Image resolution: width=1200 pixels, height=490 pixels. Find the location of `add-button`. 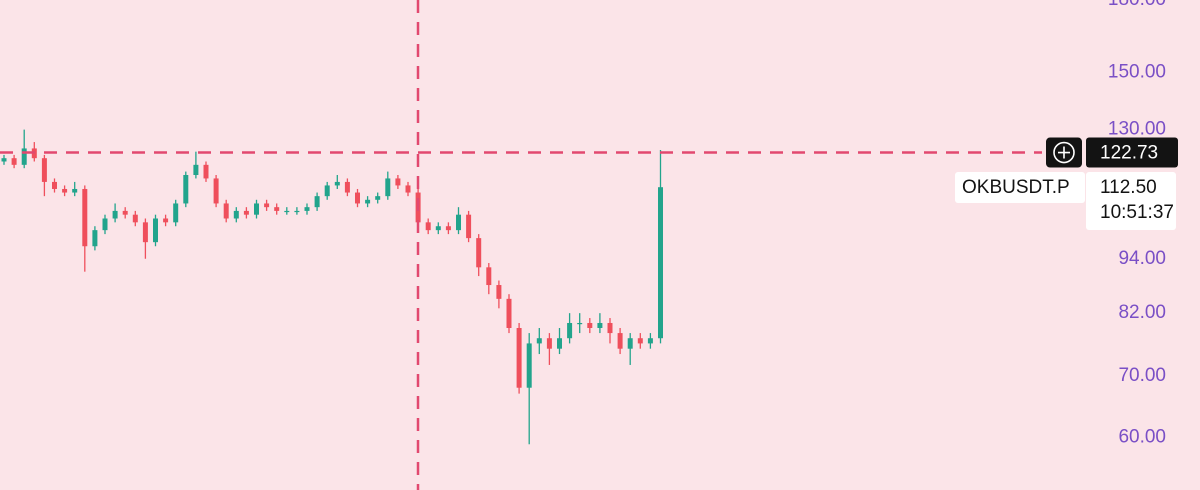

add-button is located at coordinates (1064, 152).